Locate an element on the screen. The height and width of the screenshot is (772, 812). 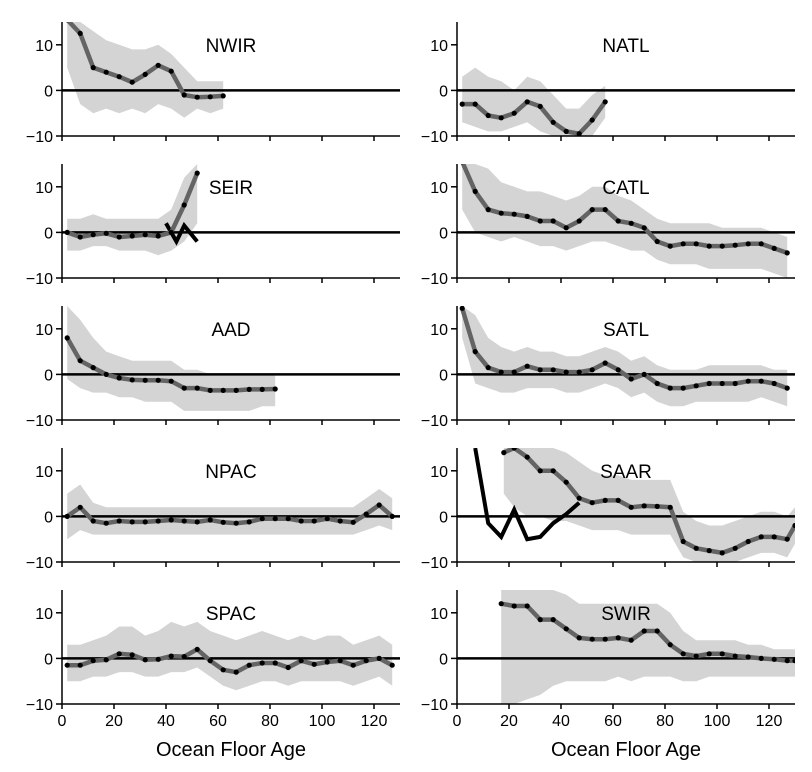
x-tick-label-swir: 120 is located at coordinates (769, 721).